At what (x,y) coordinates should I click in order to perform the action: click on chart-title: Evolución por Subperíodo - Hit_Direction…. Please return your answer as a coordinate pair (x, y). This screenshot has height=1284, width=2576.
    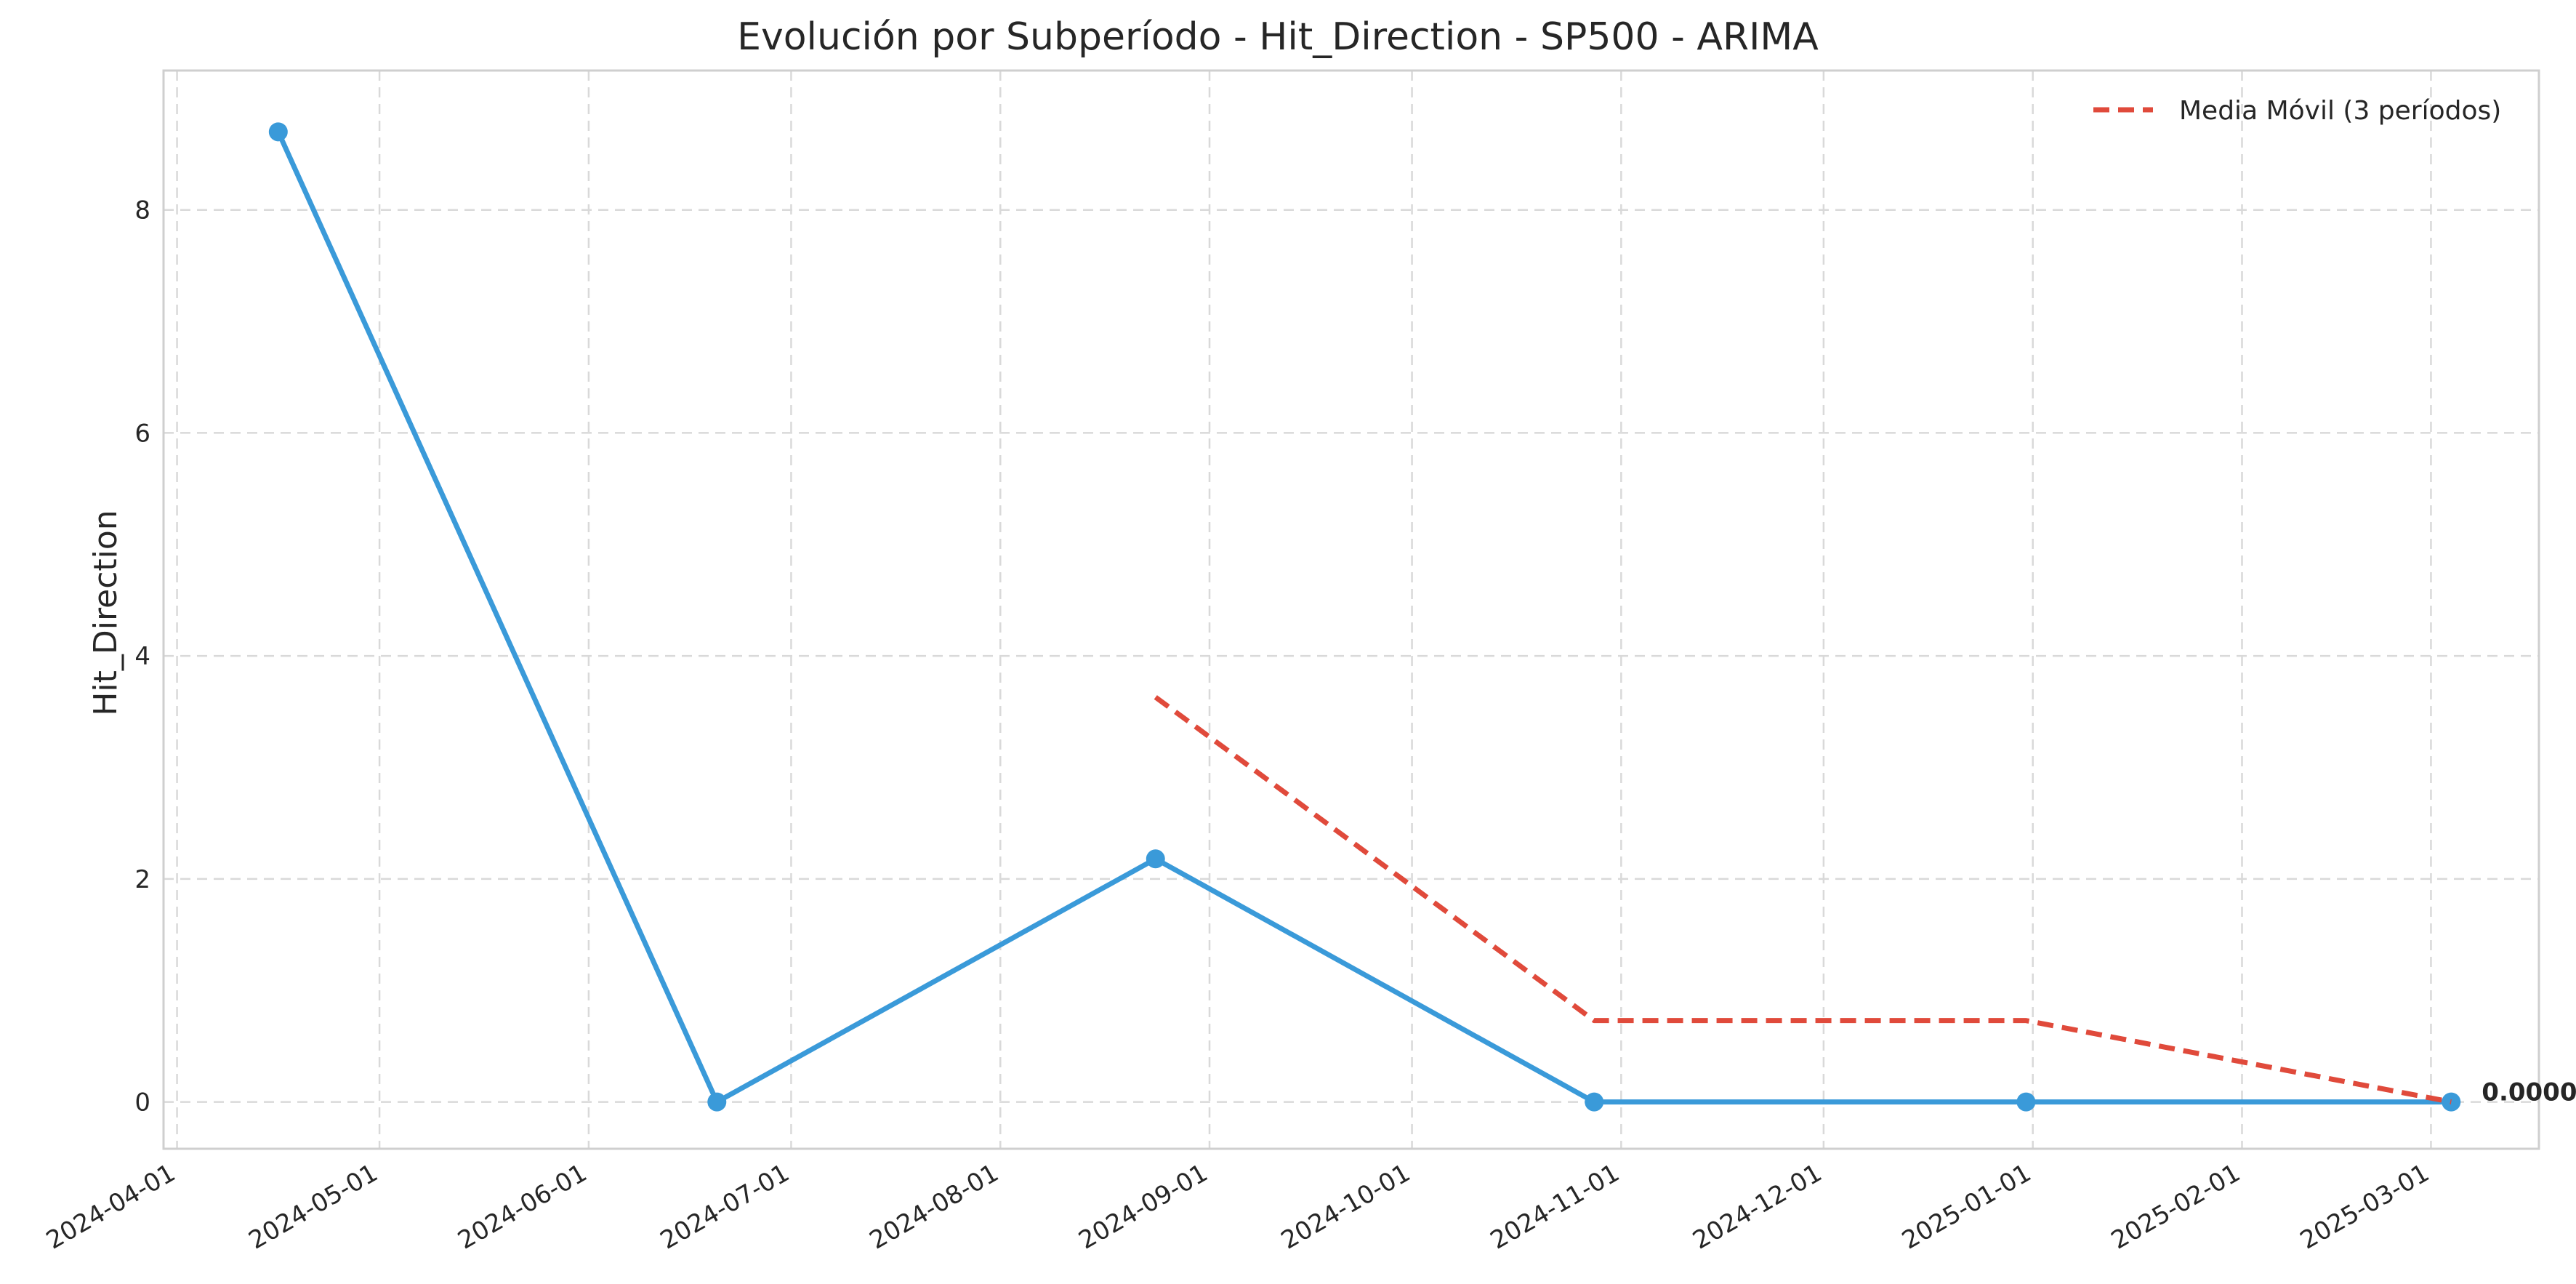
    Looking at the image, I should click on (1278, 37).